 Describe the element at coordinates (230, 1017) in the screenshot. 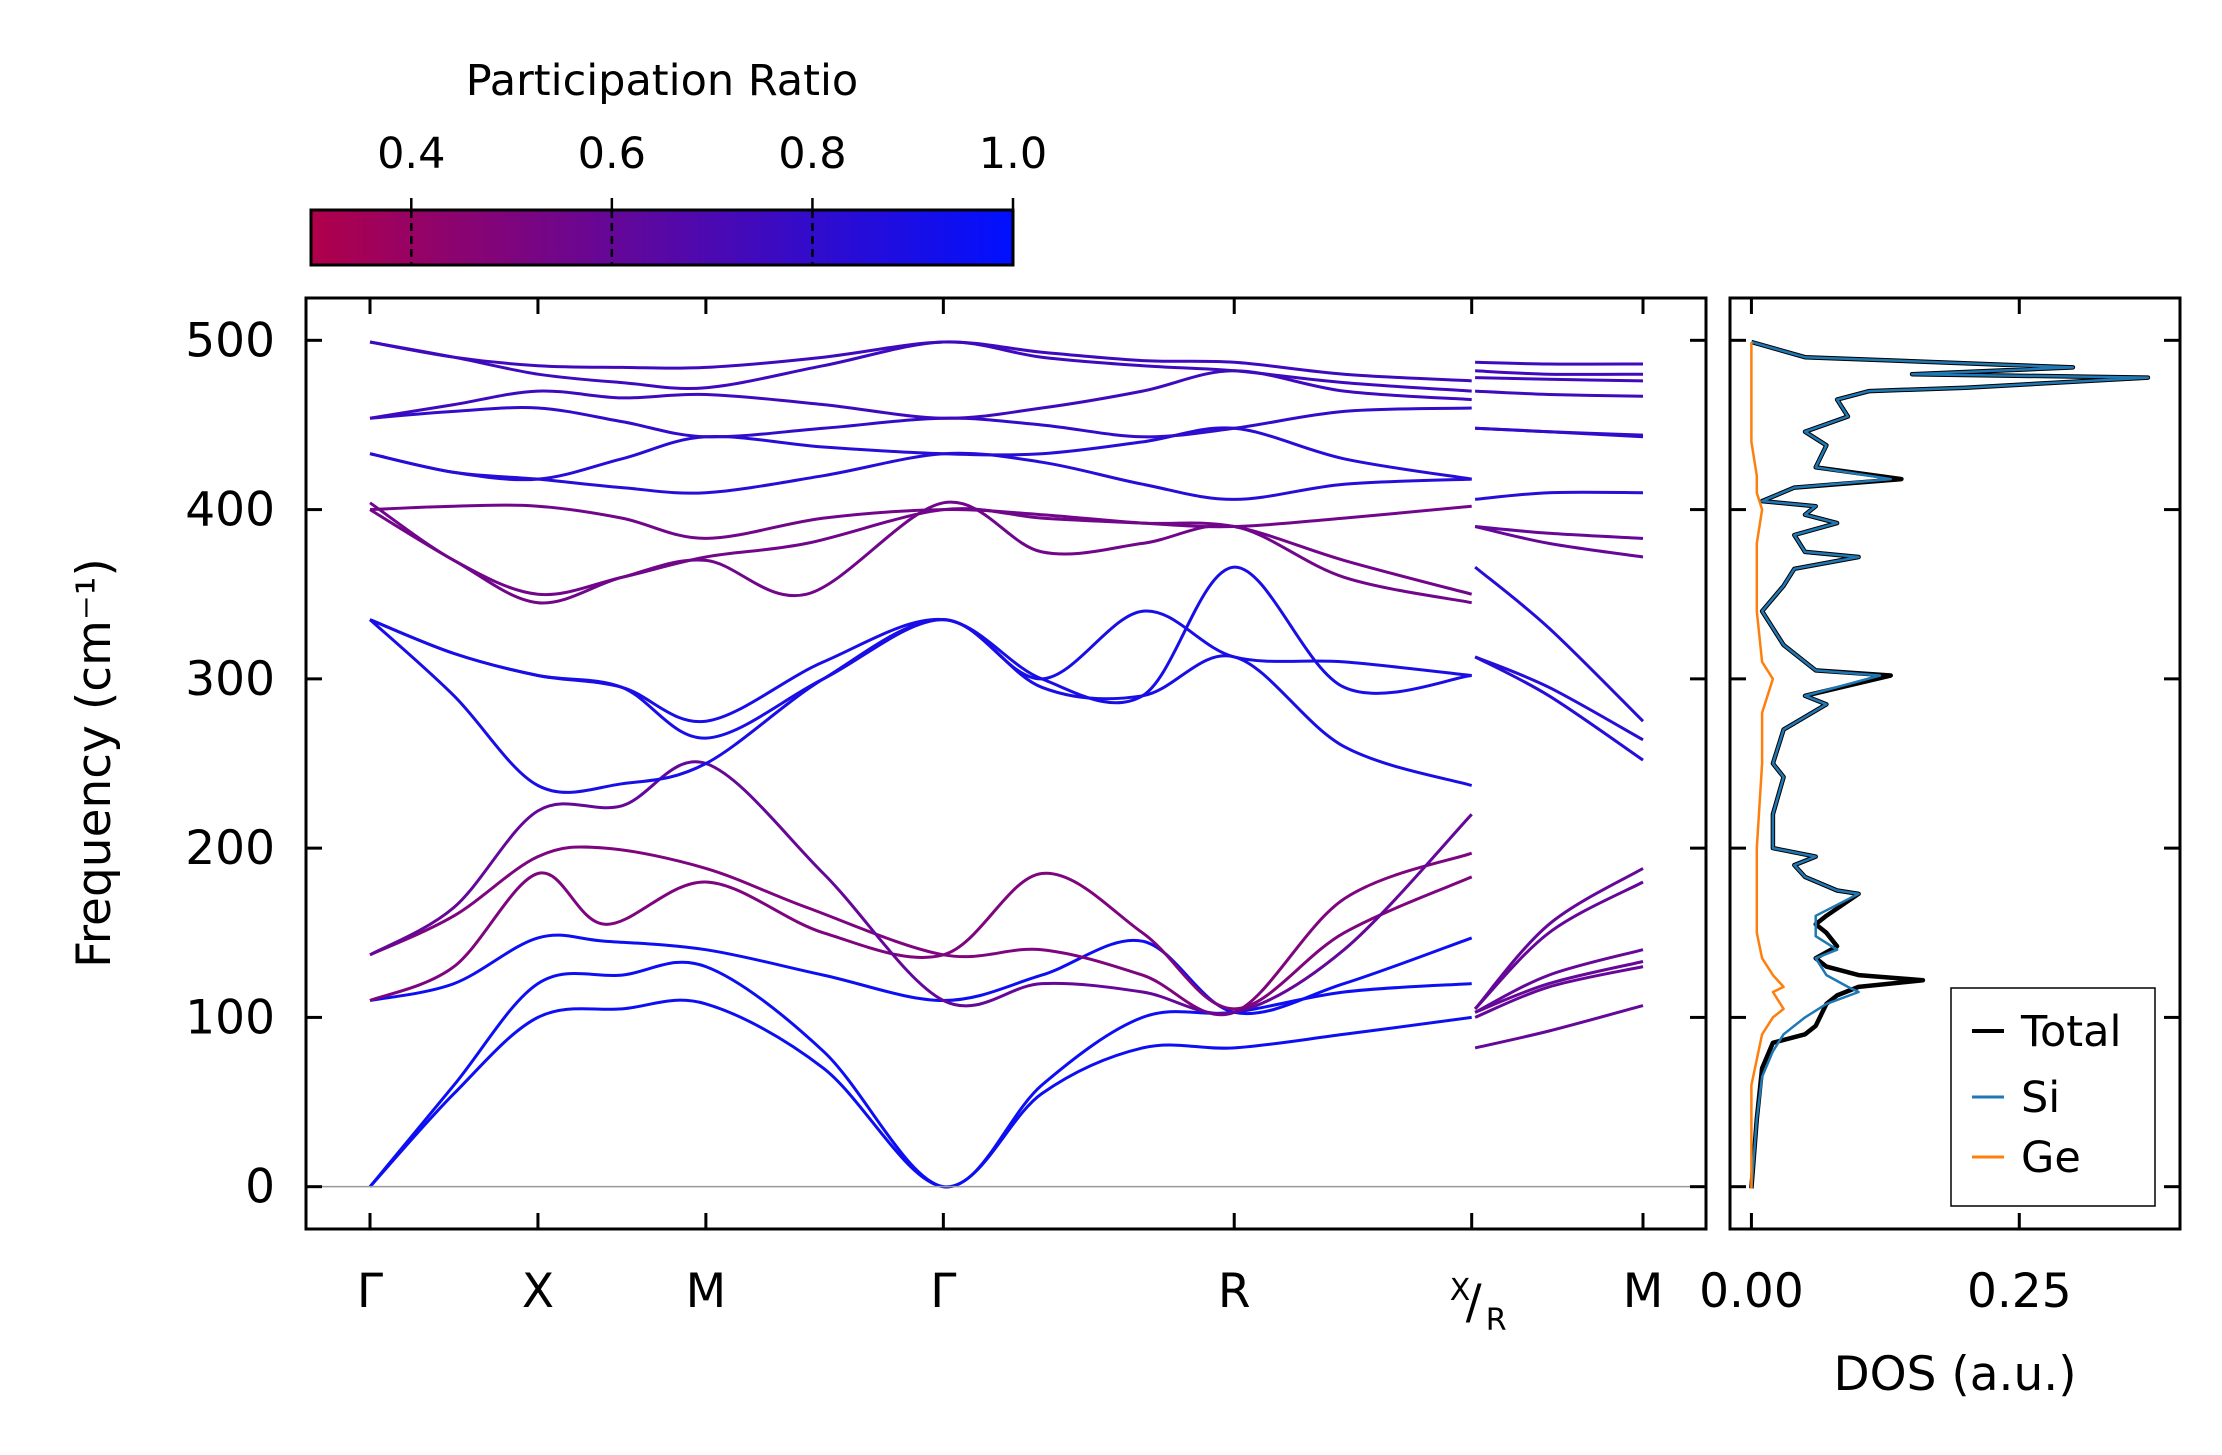

I see `y-tick-label: 100` at that location.